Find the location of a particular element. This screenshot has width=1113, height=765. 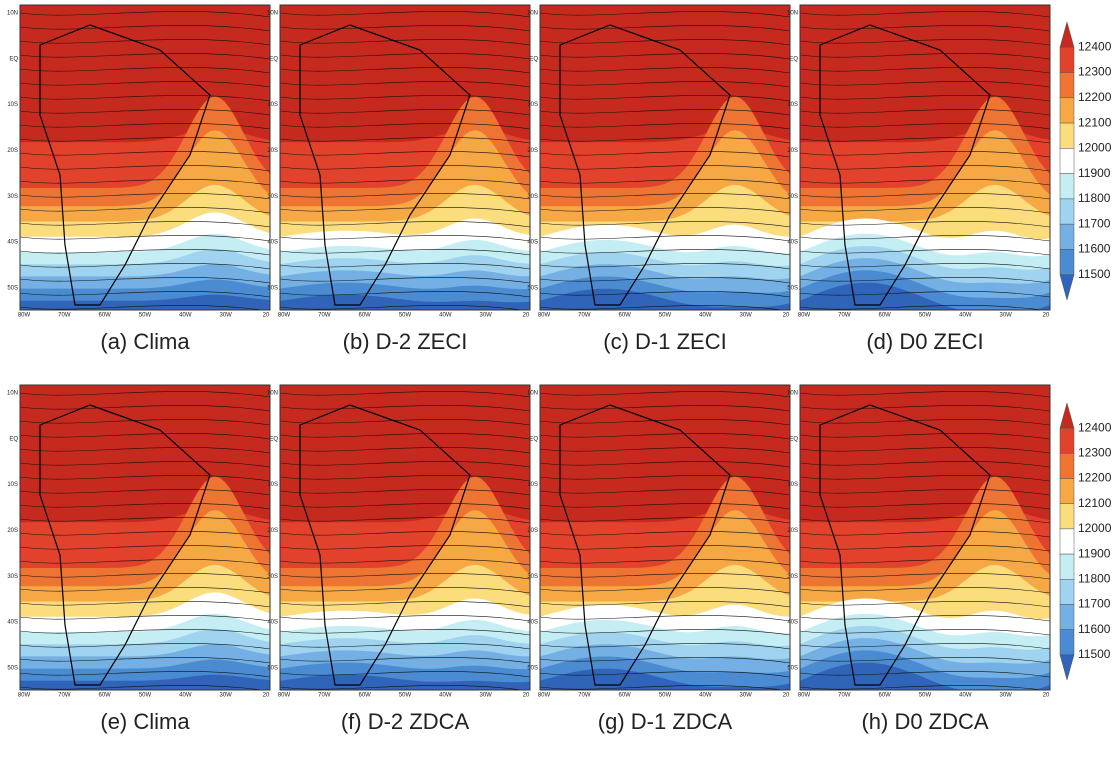

colorbar-label: 11900 is located at coordinates (1094, 173).